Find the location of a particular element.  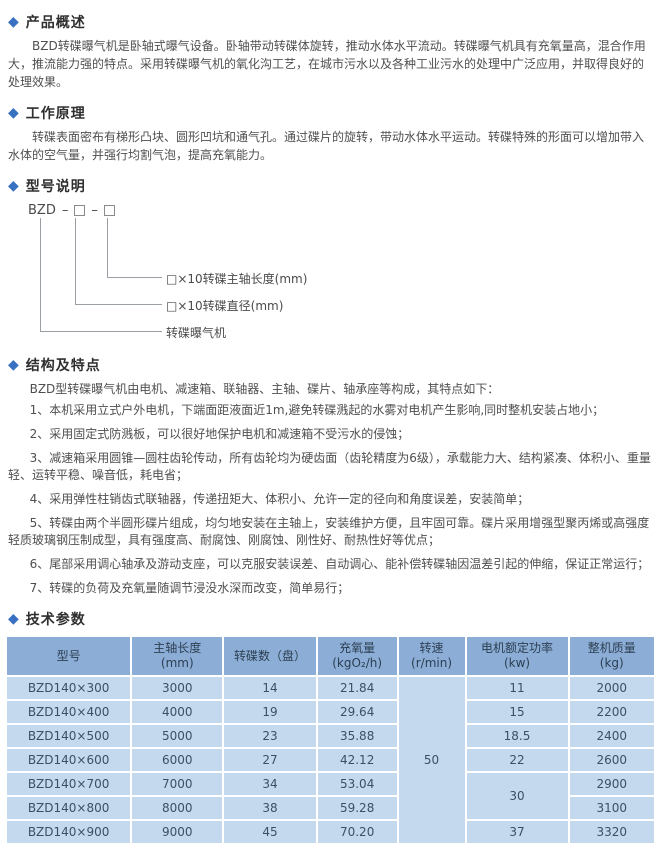

model-label-shaft-length: □×10转碟主轴长度(mm) is located at coordinates (237, 279).